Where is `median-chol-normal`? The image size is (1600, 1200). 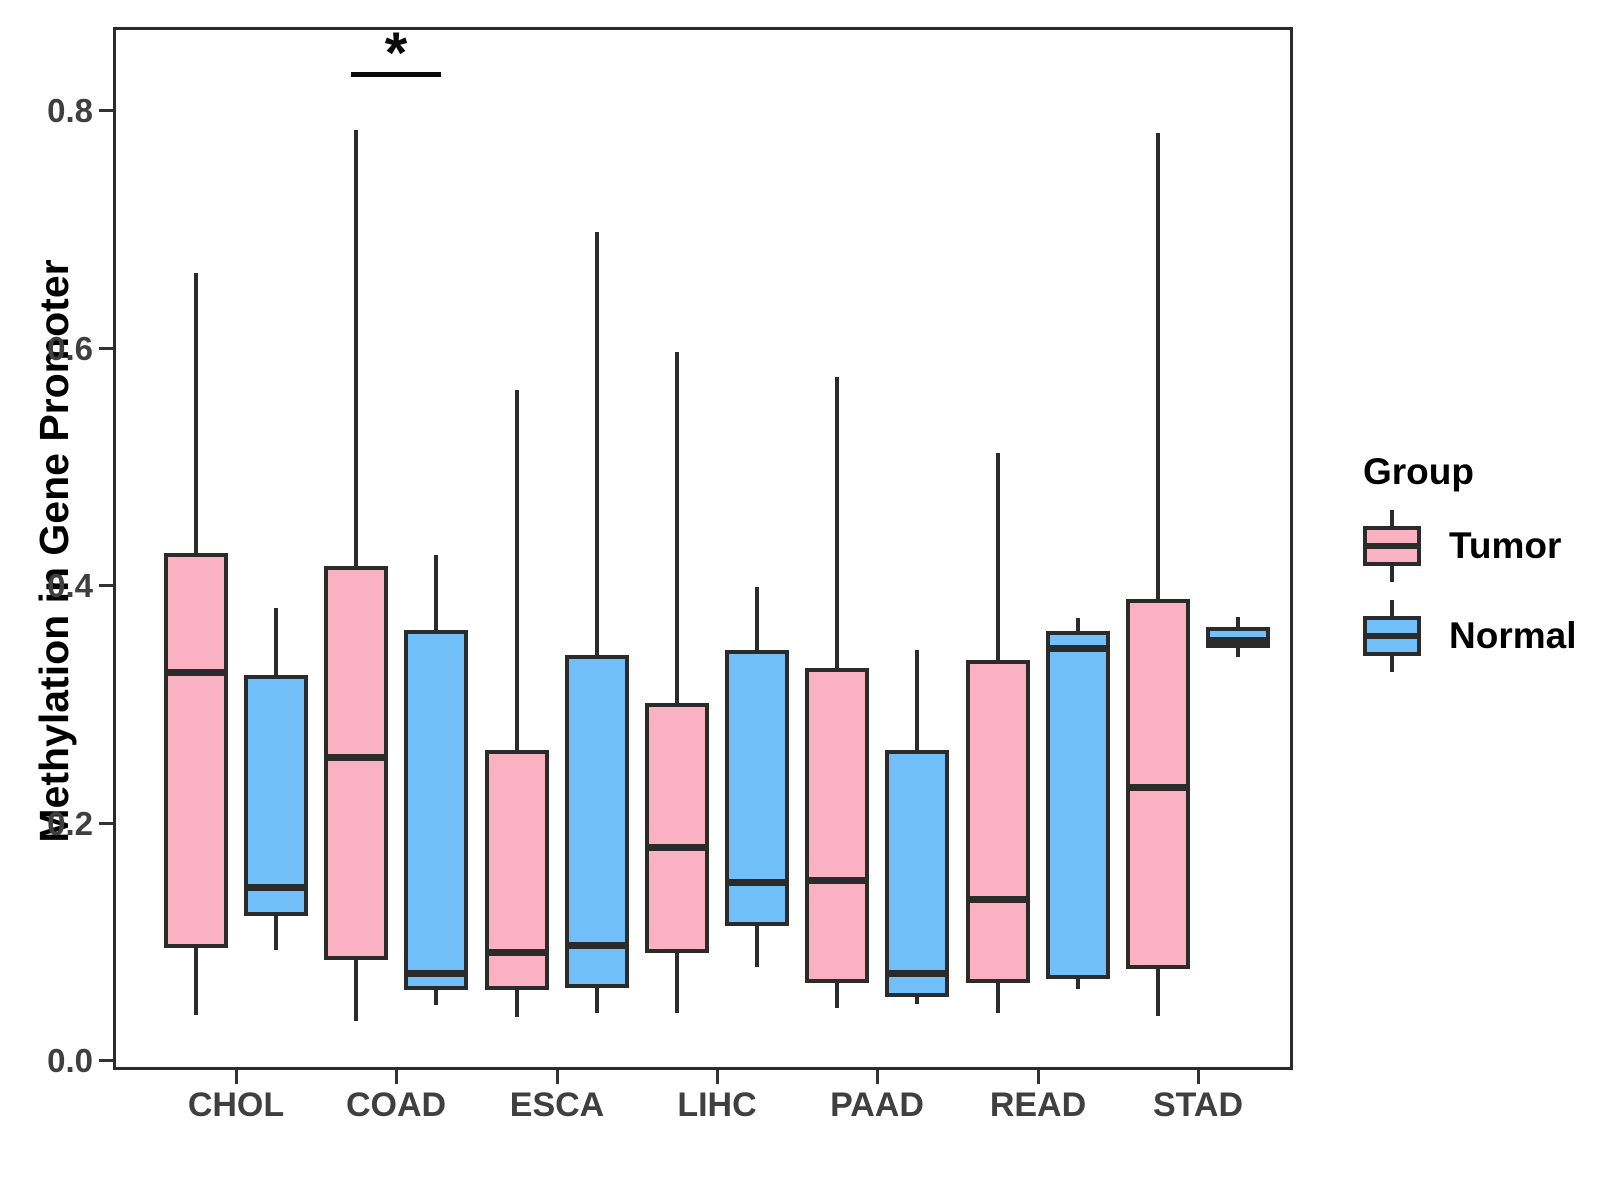 median-chol-normal is located at coordinates (276, 887).